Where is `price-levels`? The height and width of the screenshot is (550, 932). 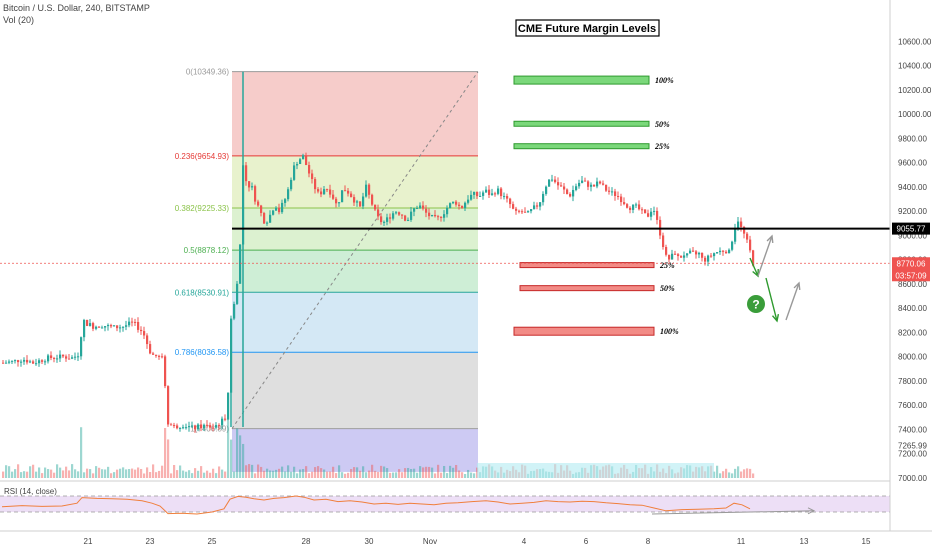 price-levels is located at coordinates (445, 245).